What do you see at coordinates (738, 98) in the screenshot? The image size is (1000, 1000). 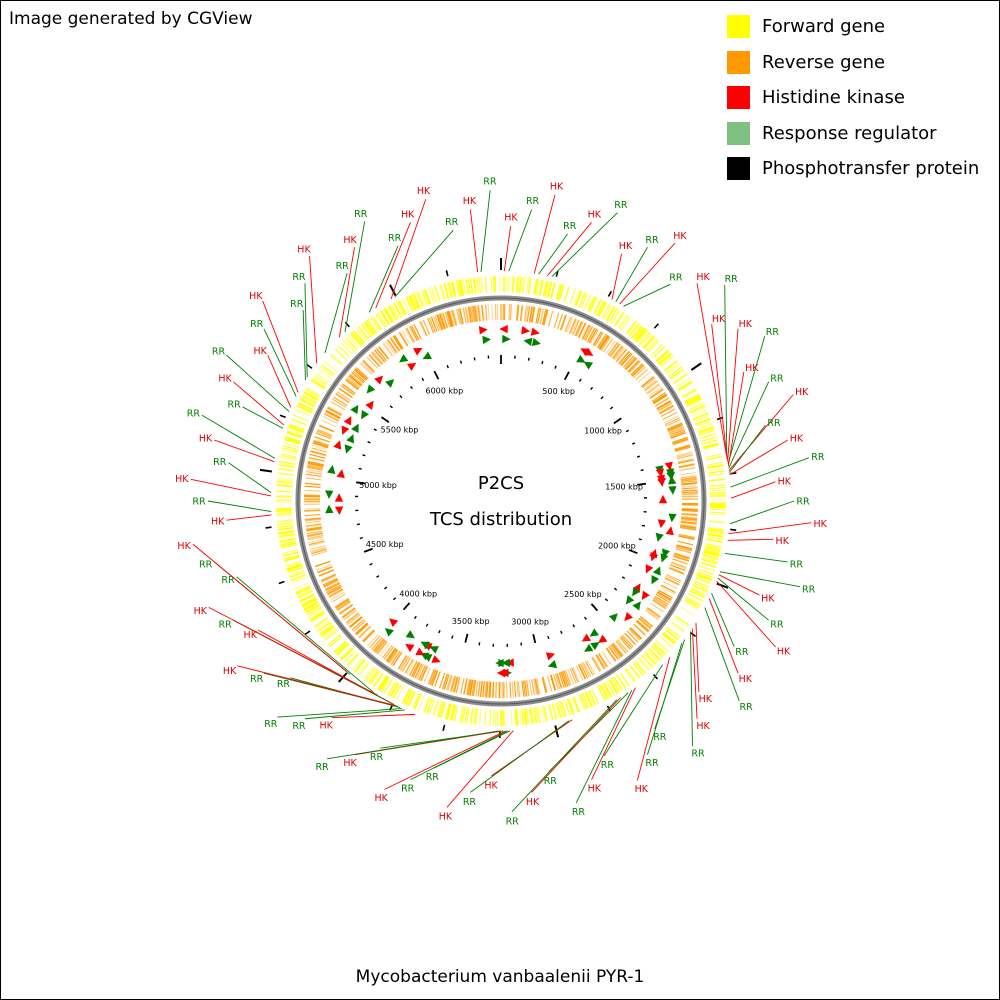 I see `legend-swatch-histidine-kinase` at bounding box center [738, 98].